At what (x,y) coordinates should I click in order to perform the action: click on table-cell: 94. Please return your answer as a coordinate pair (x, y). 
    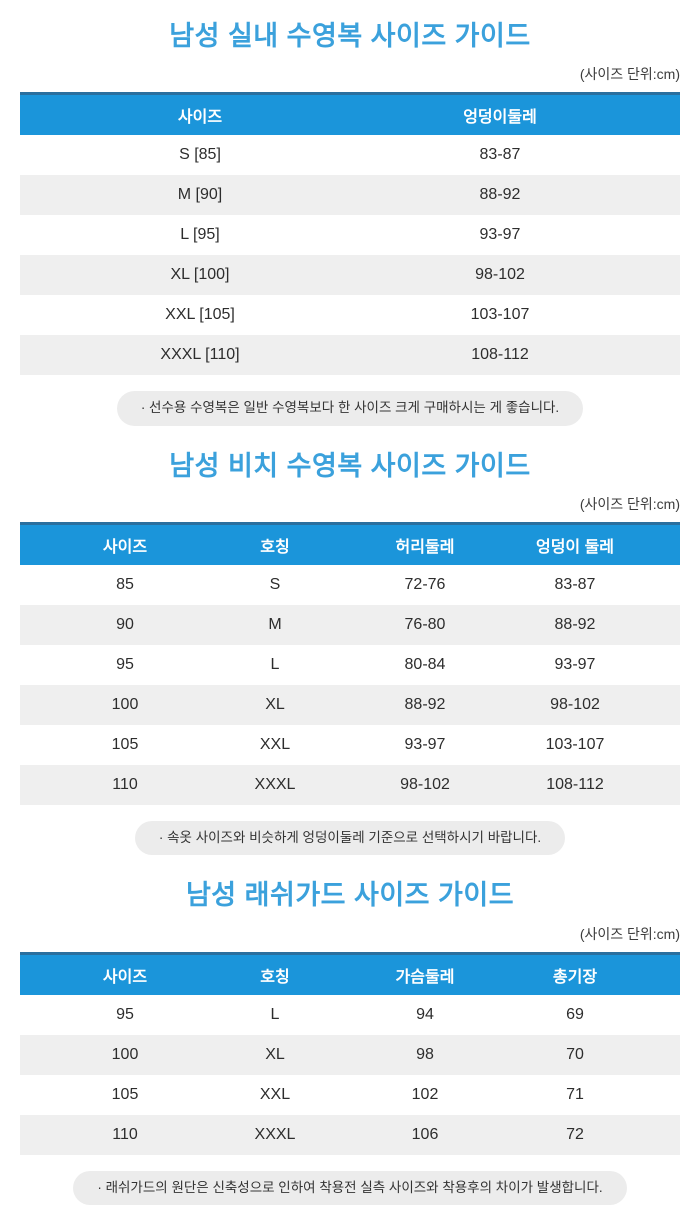
    Looking at the image, I should click on (425, 1014).